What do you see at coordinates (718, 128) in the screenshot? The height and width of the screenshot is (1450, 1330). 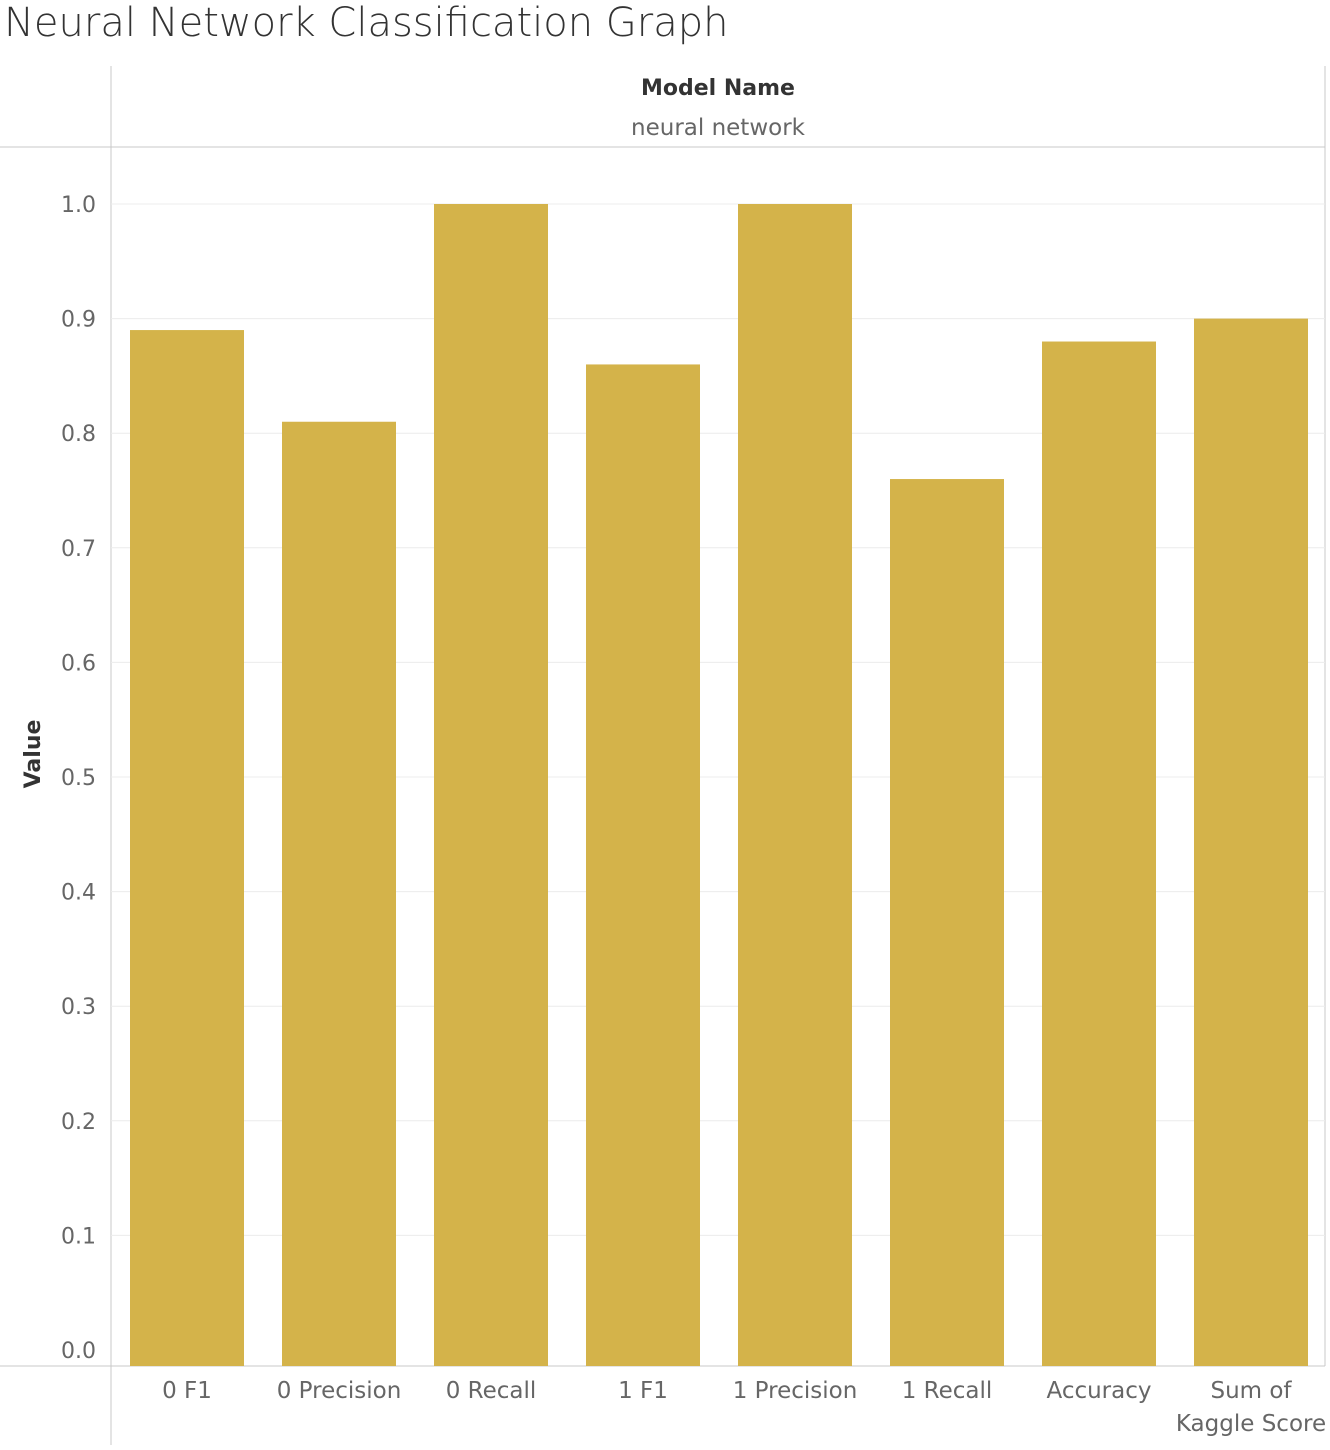 I see `header-value: neural network` at bounding box center [718, 128].